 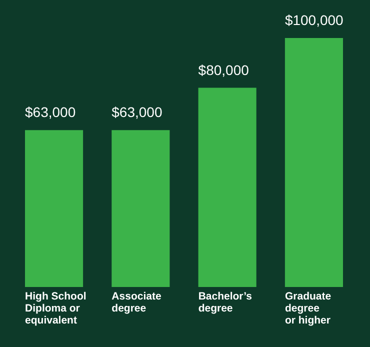 What do you see at coordinates (137, 302) in the screenshot?
I see `x-tick-label: Associate degree` at bounding box center [137, 302].